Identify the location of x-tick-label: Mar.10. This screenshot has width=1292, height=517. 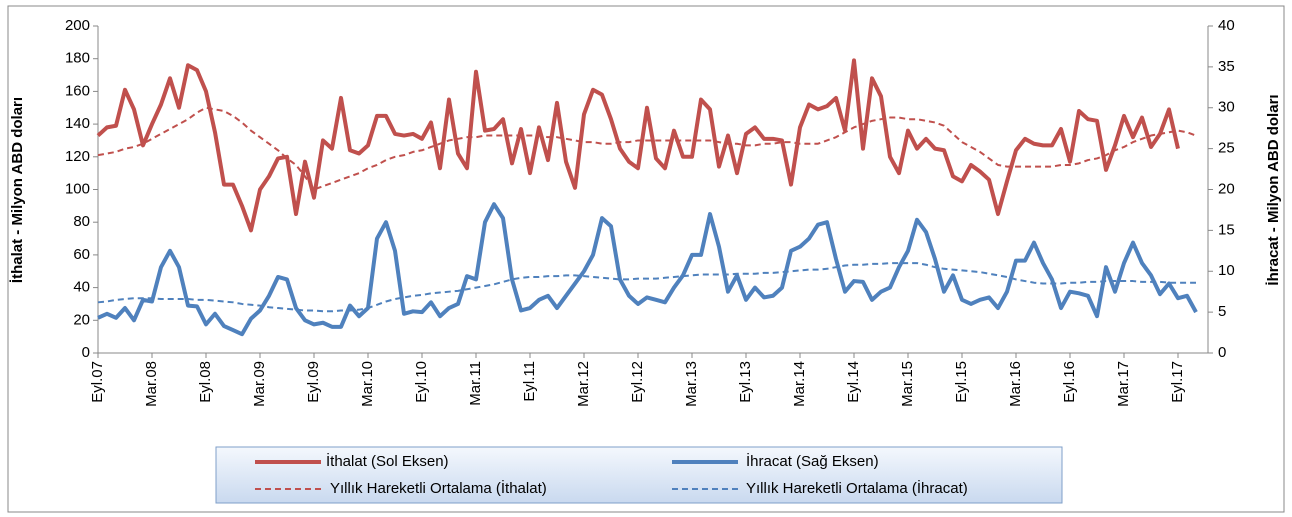
(367, 384).